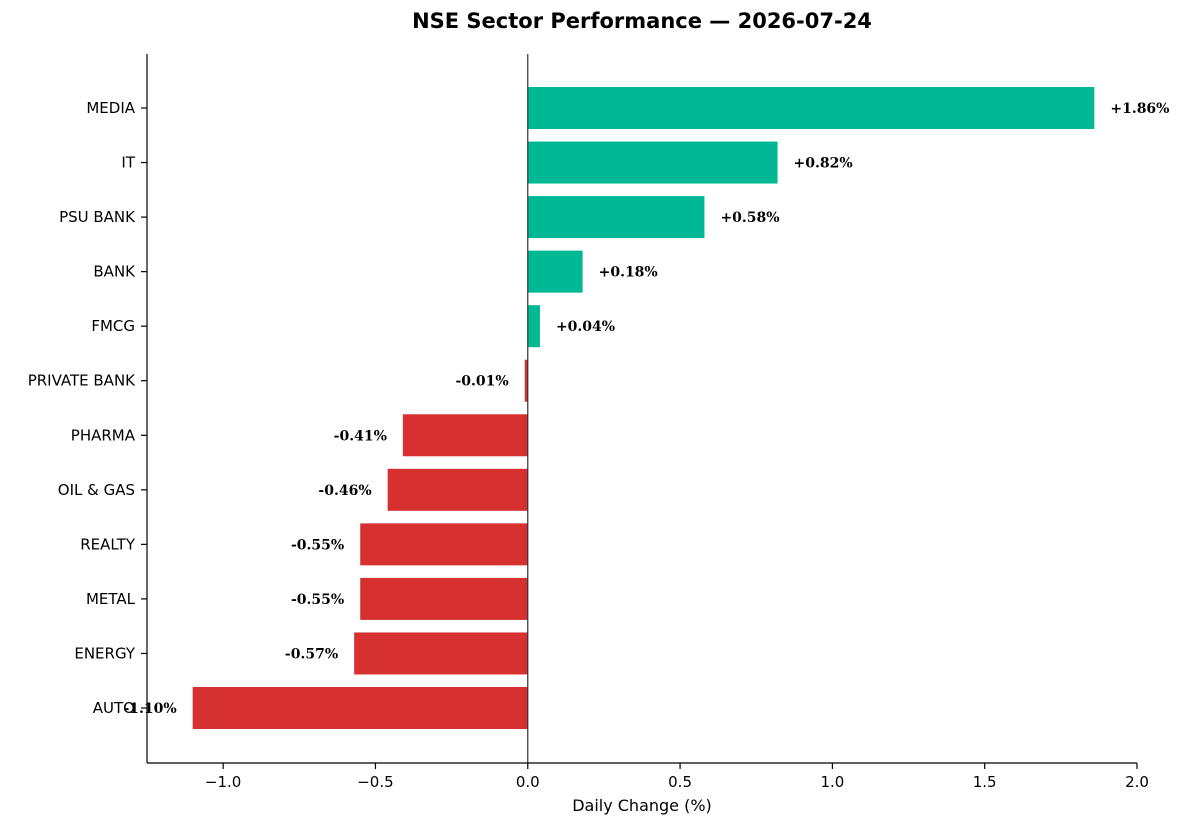 Image resolution: width=1184 pixels, height=828 pixels. I want to click on value-label-it: +0.82%, so click(823, 164).